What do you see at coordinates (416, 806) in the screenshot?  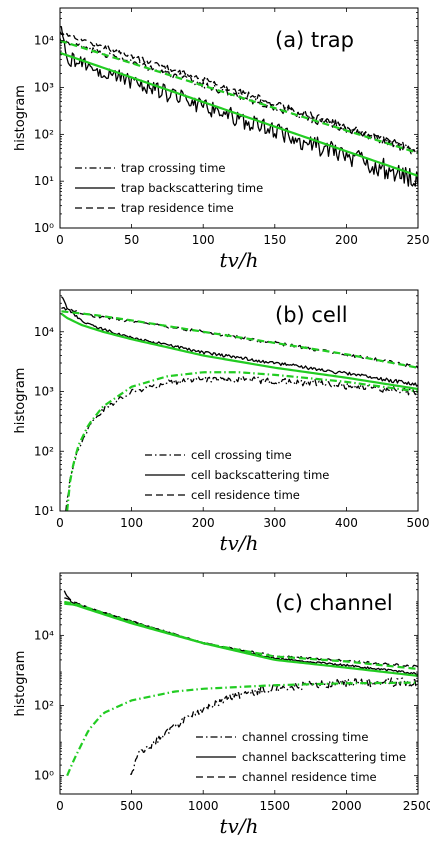 I see `x-tick-label: 2500` at bounding box center [416, 806].